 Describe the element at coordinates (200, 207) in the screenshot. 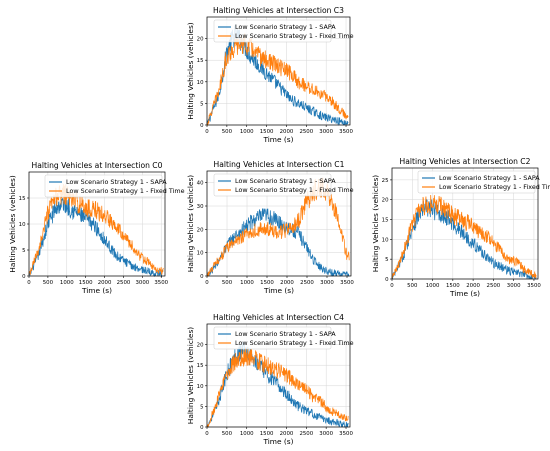

I see `y-tick-label: 30` at that location.